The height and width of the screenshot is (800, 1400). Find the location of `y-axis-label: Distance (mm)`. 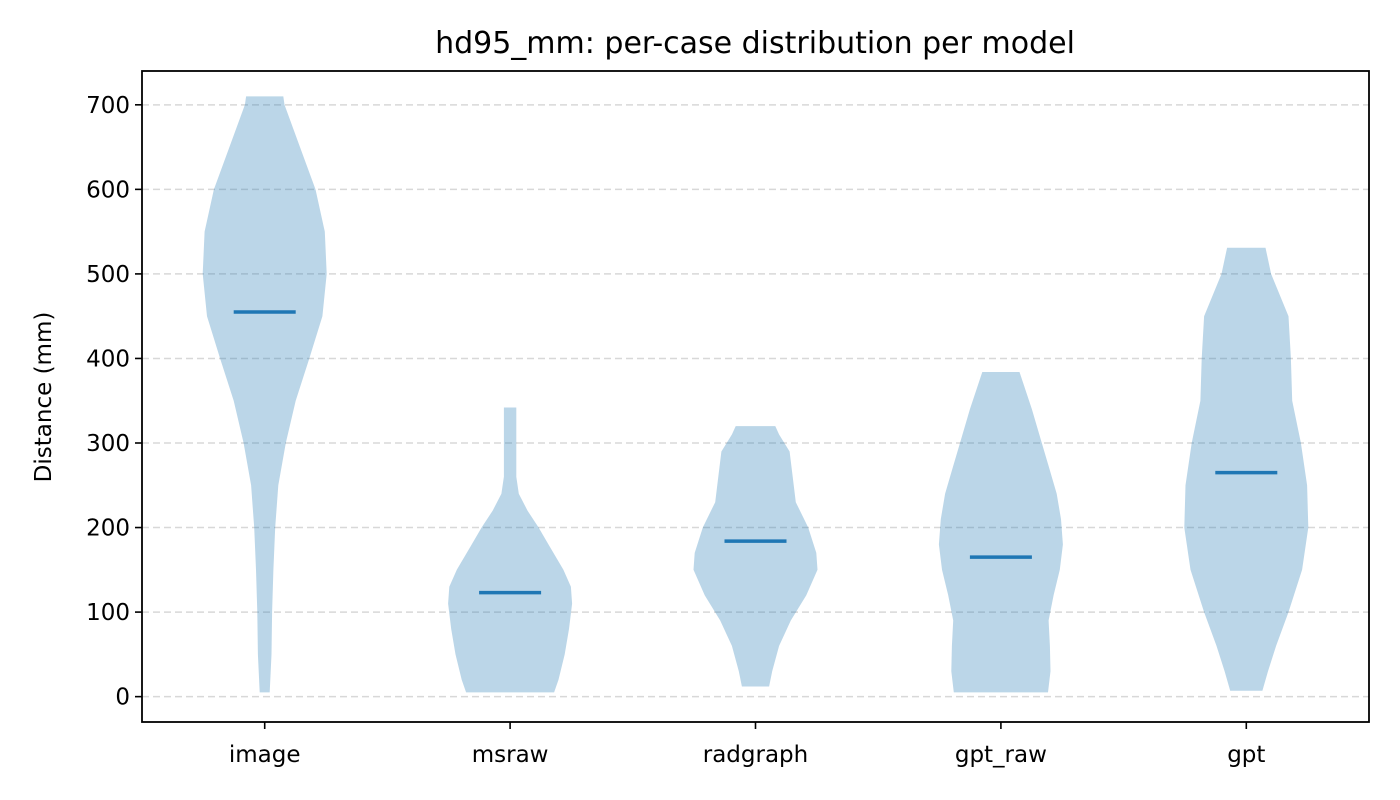

y-axis-label: Distance (mm) is located at coordinates (44, 397).